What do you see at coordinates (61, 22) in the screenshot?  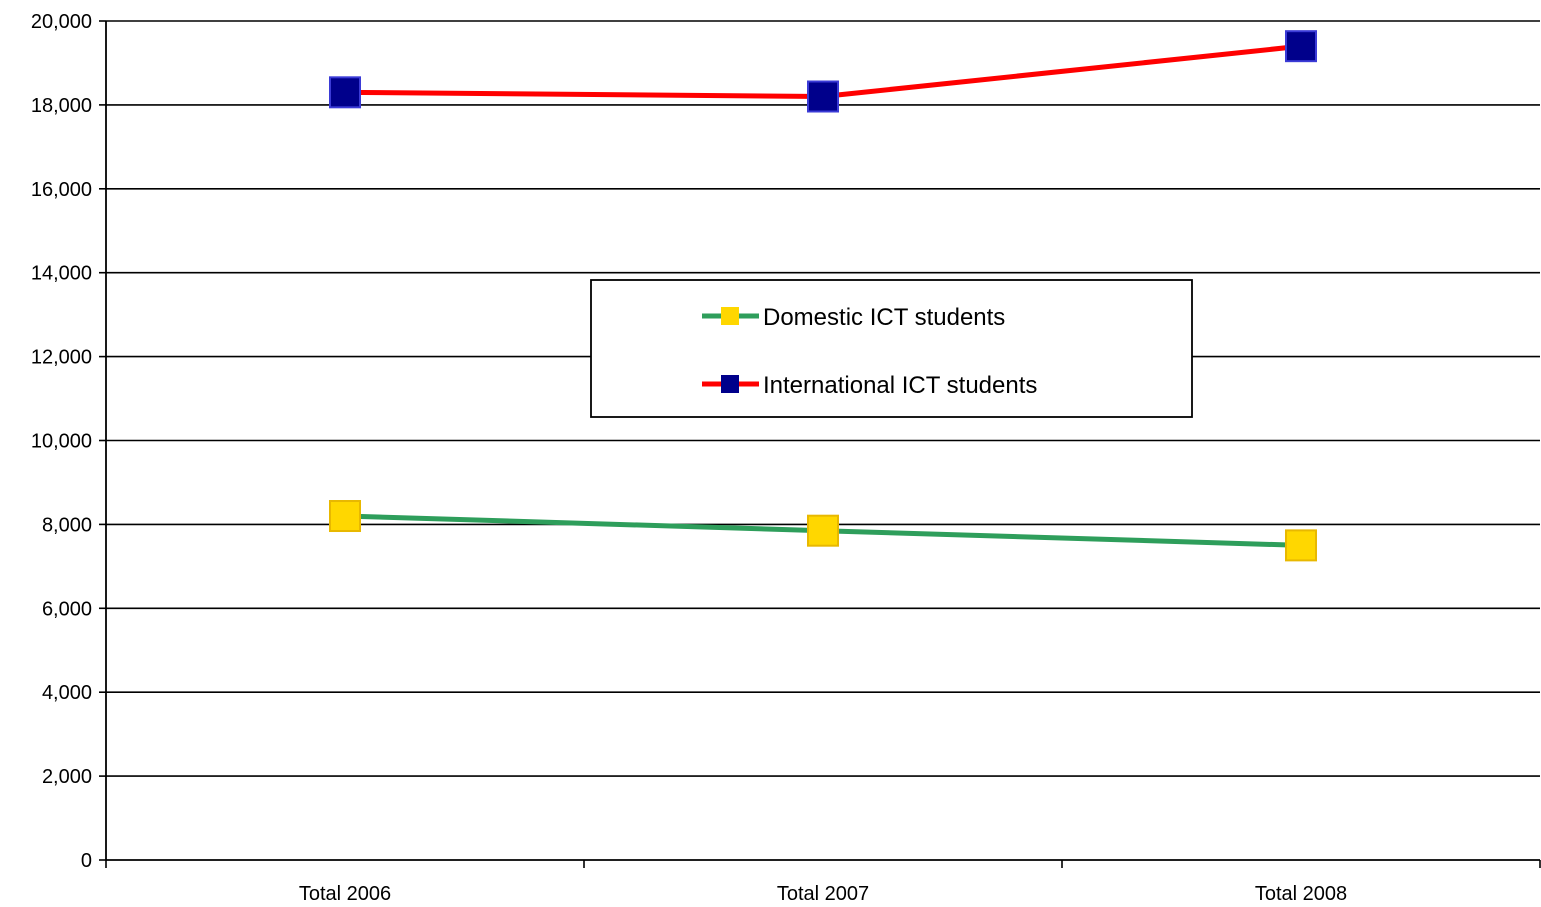 I see `y-tick-label: 20,000` at bounding box center [61, 22].